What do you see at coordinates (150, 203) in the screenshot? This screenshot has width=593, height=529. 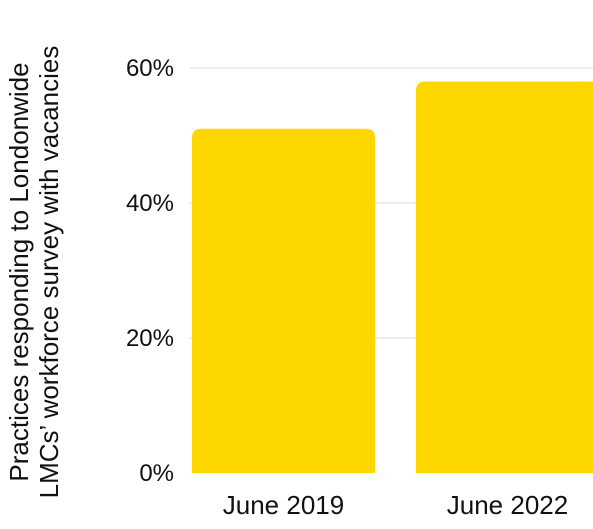 I see `y-tick-label: 40%` at bounding box center [150, 203].